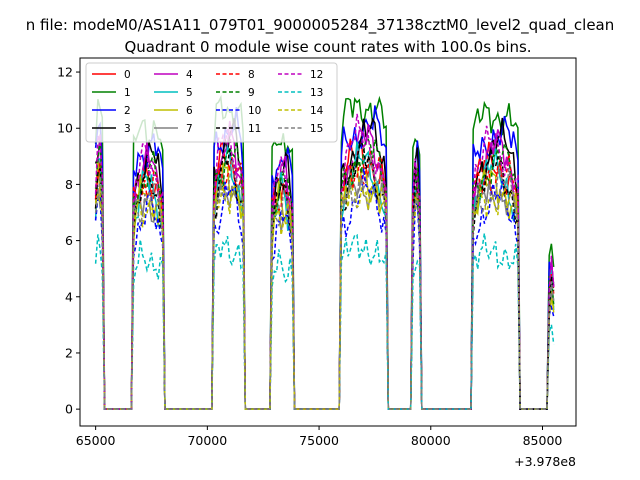  What do you see at coordinates (251, 75) in the screenshot?
I see `legend-label-8: 8` at bounding box center [251, 75].